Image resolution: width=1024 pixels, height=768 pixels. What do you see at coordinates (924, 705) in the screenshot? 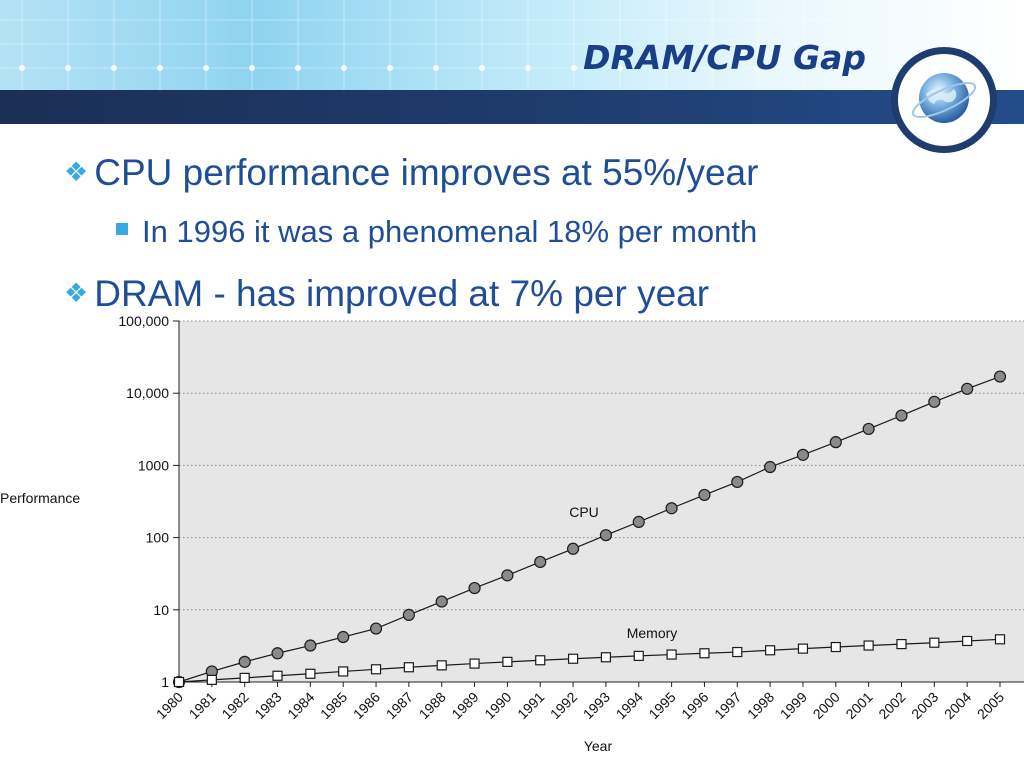
I see `x-tick-label: 2003` at bounding box center [924, 705].